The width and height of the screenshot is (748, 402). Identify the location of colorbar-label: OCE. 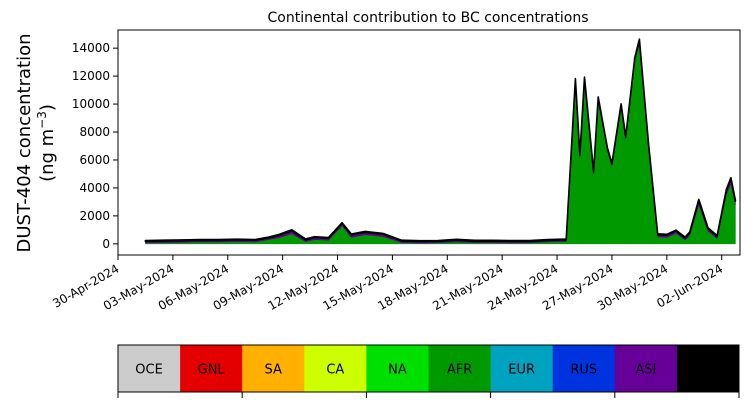
(149, 370).